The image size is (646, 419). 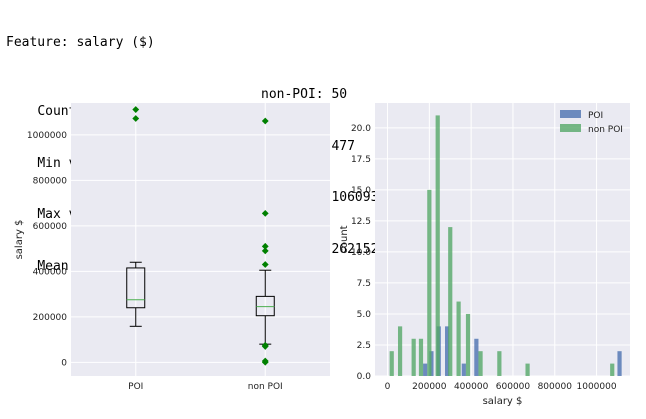 What do you see at coordinates (513, 387) in the screenshot?
I see `histogram-xtick-label: 600000` at bounding box center [513, 387].